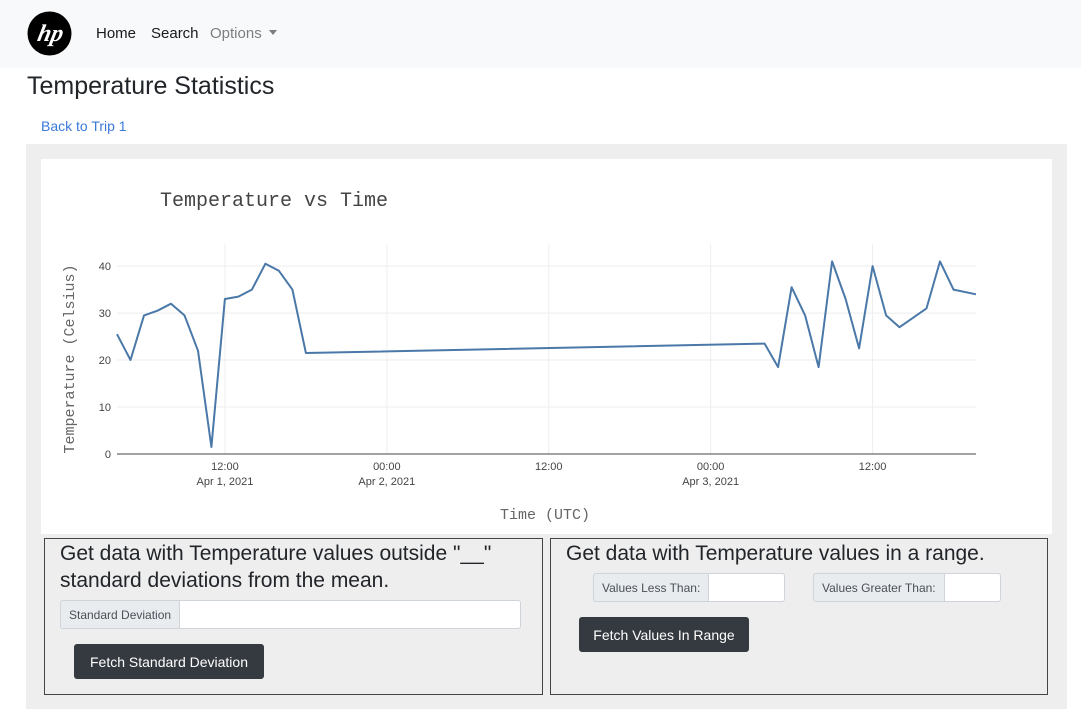 The image size is (1081, 709). I want to click on caret-down-icon, so click(272, 32).